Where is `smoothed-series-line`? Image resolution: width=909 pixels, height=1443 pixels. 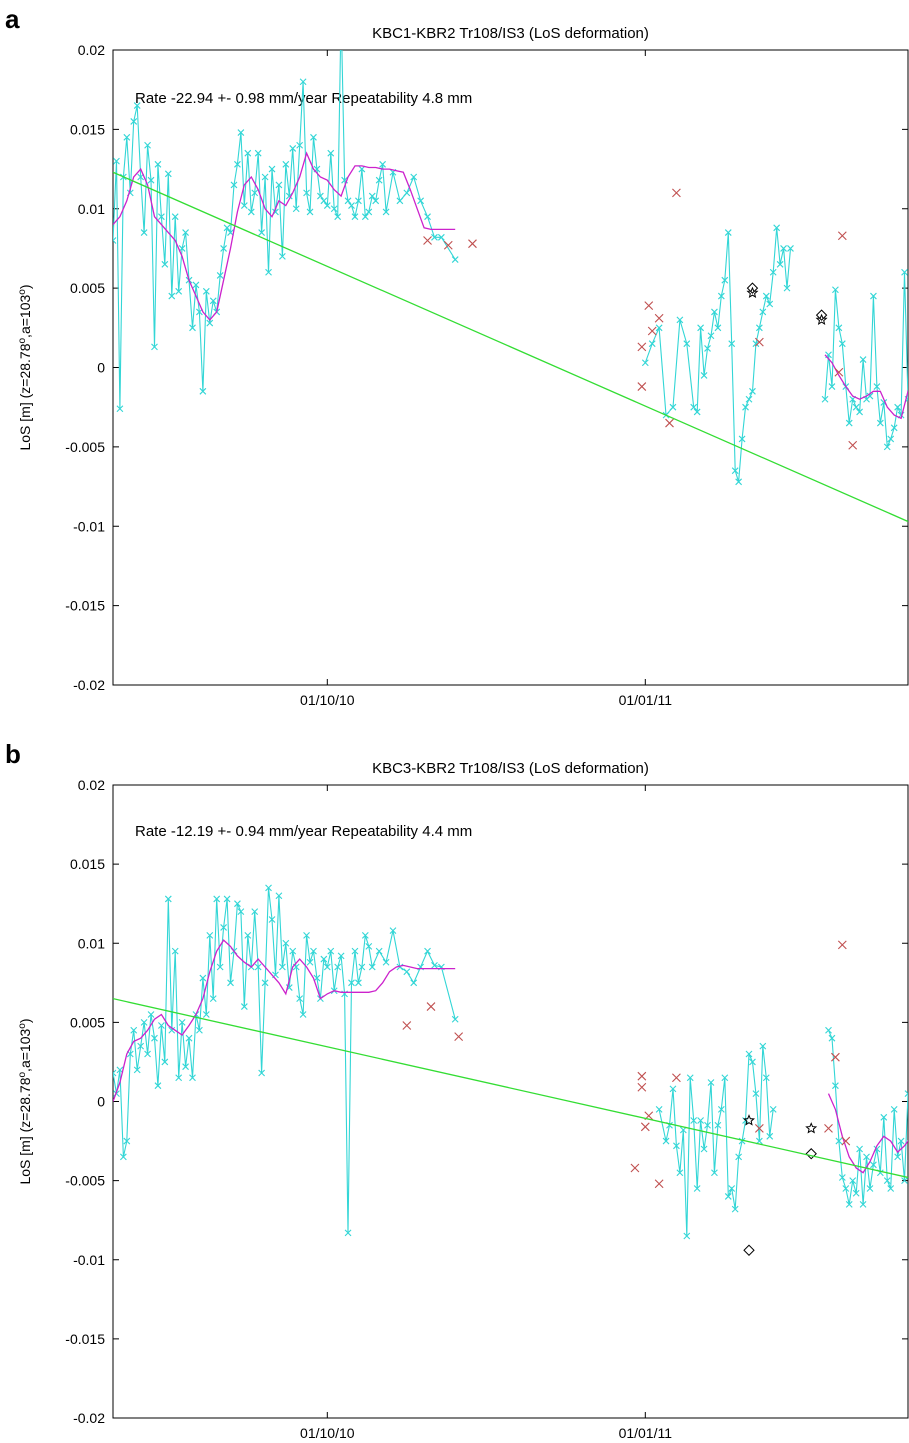 smoothed-series-line is located at coordinates (284, 1020).